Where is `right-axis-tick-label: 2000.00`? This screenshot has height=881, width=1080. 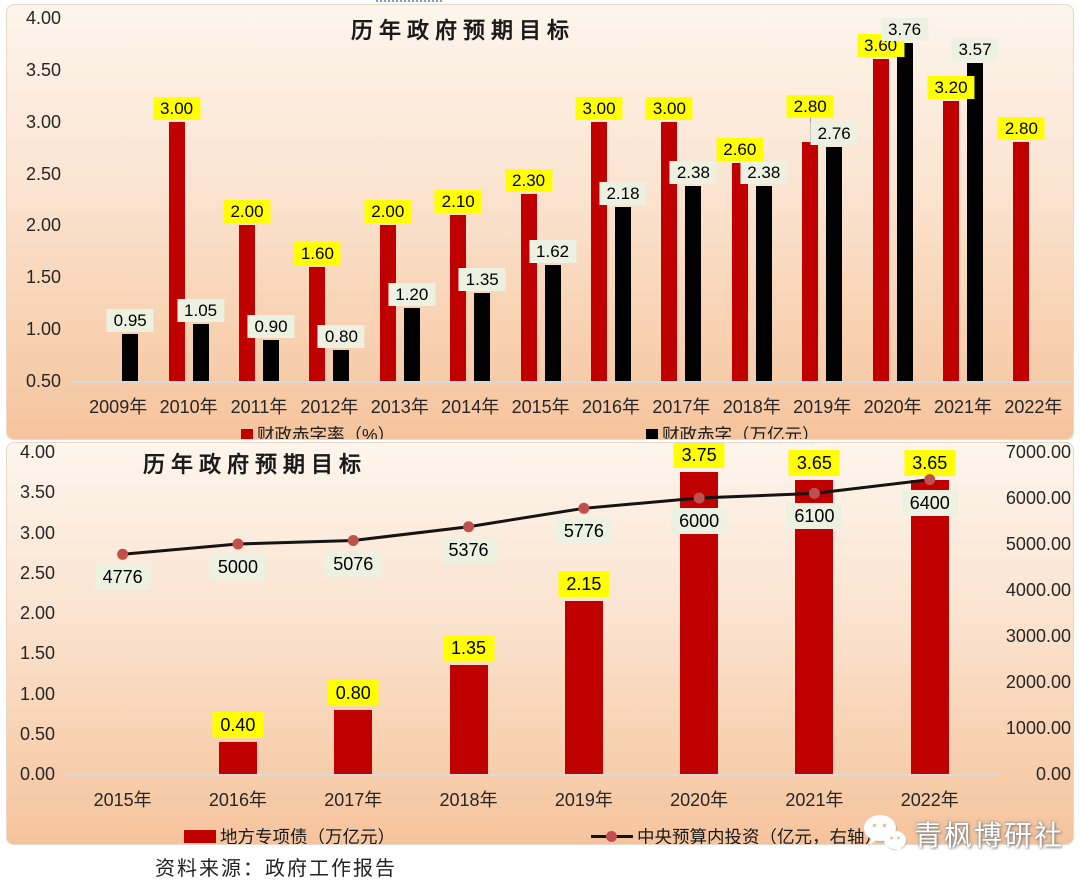 right-axis-tick-label: 2000.00 is located at coordinates (1038, 682).